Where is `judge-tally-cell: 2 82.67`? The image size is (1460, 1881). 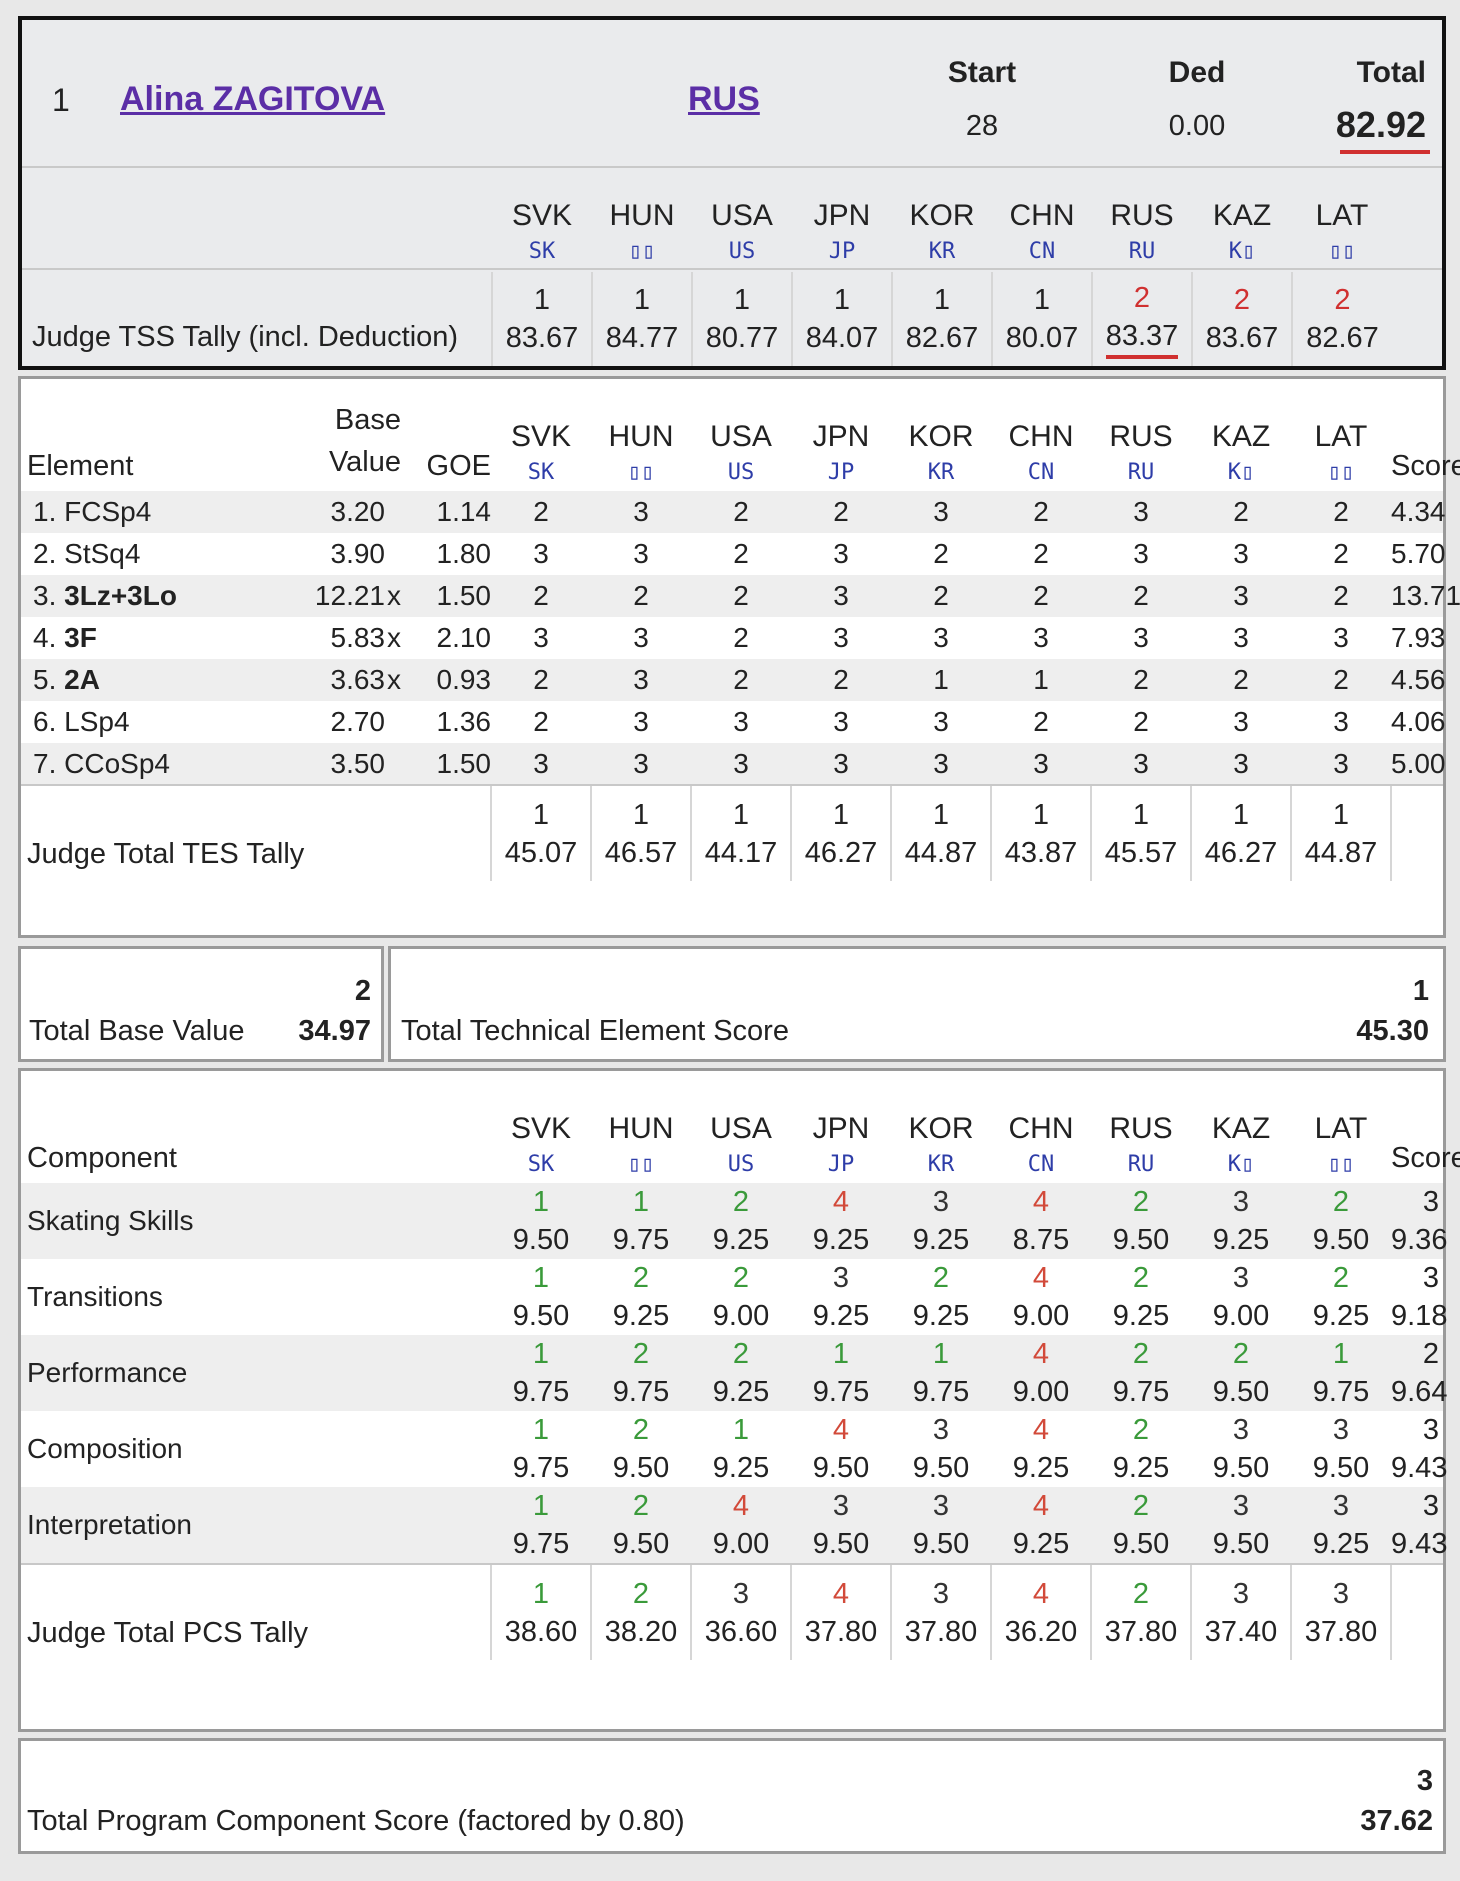 judge-tally-cell: 2 82.67 is located at coordinates (1341, 319).